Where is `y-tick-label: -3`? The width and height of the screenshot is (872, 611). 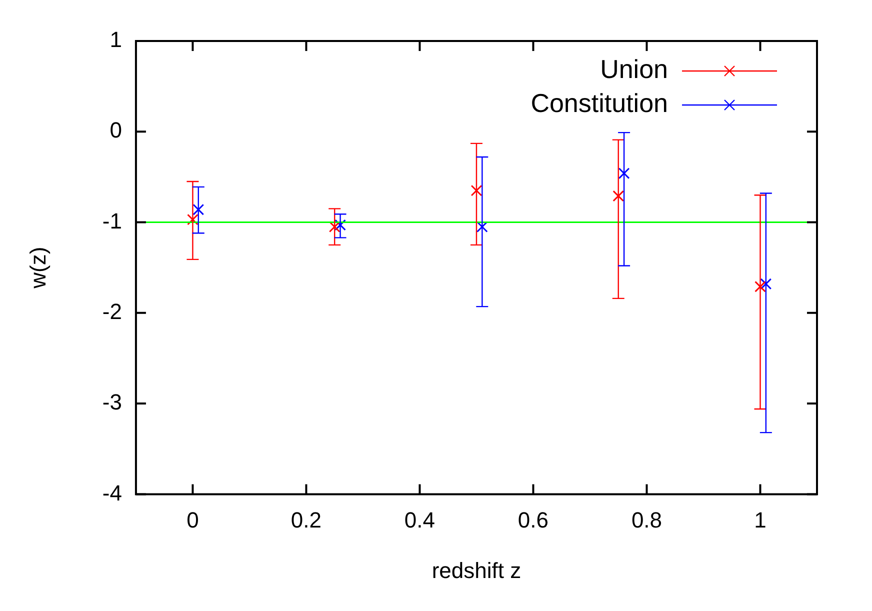 y-tick-label: -3 is located at coordinates (112, 402).